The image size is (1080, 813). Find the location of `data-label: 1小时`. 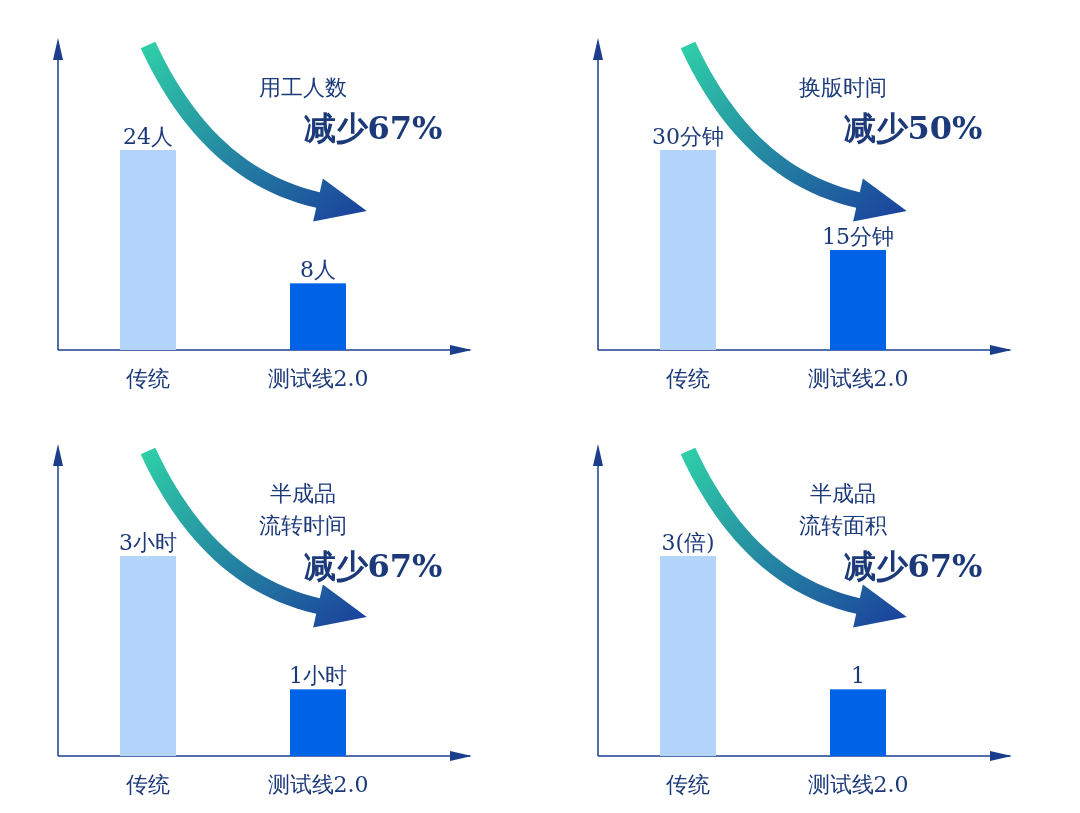

data-label: 1小时 is located at coordinates (318, 676).